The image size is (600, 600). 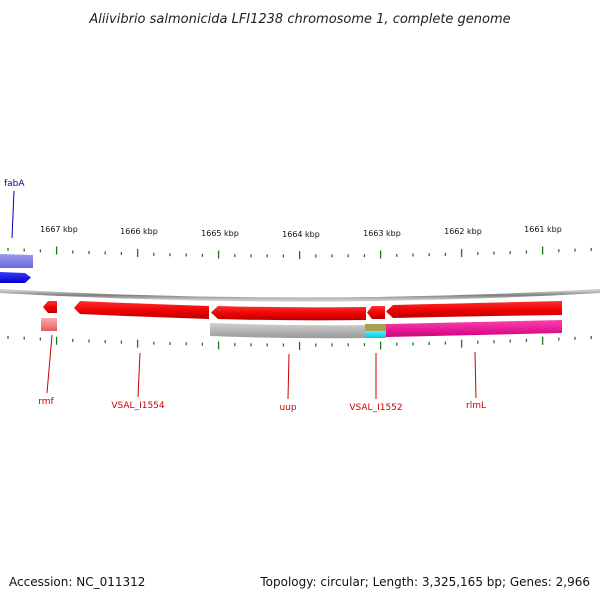 What do you see at coordinates (220, 233) in the screenshot?
I see `kbp-label-1665: 1665 kbp` at bounding box center [220, 233].